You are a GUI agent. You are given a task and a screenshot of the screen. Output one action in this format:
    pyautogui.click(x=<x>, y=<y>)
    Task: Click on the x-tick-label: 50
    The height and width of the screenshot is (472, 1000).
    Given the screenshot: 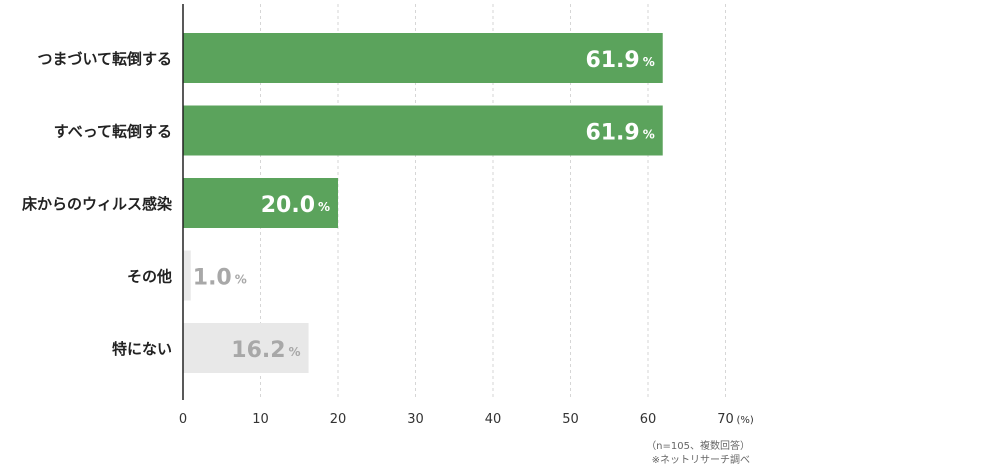 What is the action you would take?
    pyautogui.click(x=570, y=419)
    